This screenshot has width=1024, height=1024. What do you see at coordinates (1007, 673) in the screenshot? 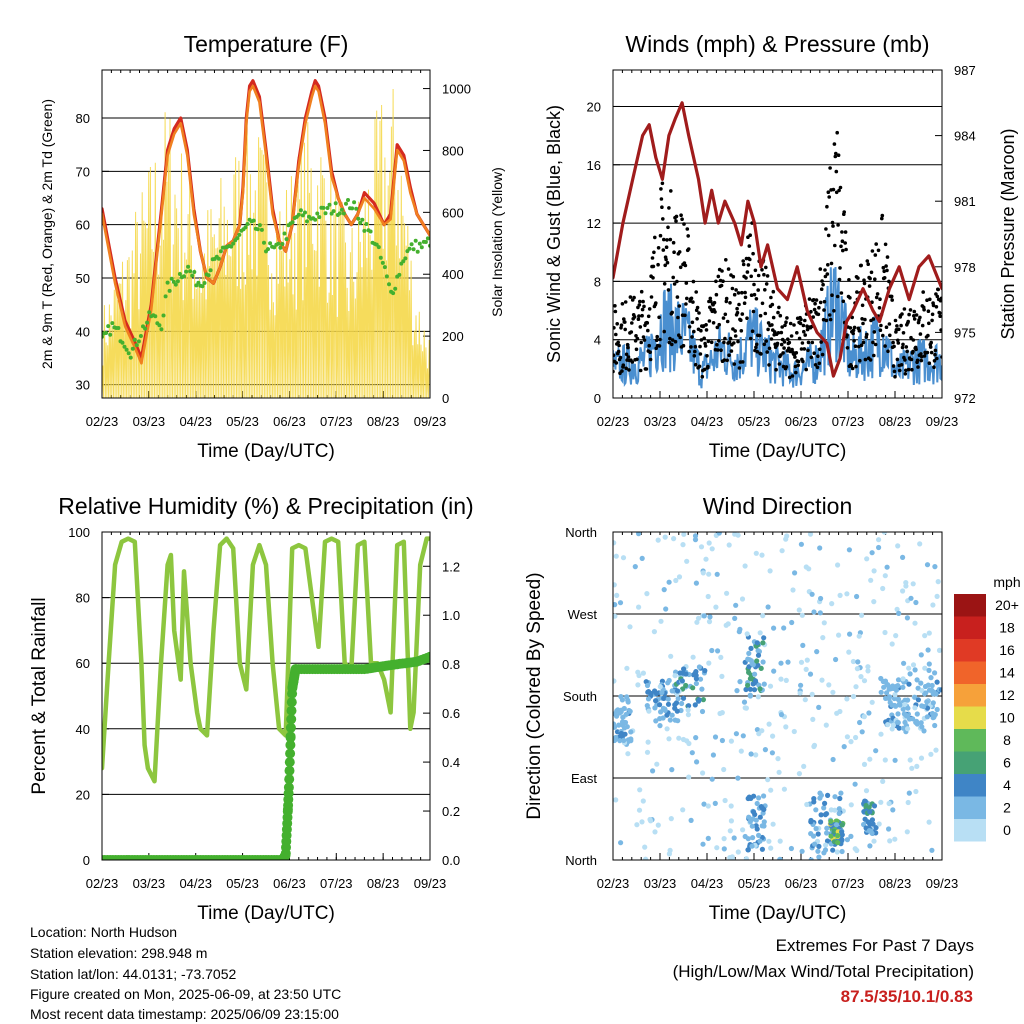
I see `direction-legend-label: 14` at bounding box center [1007, 673].